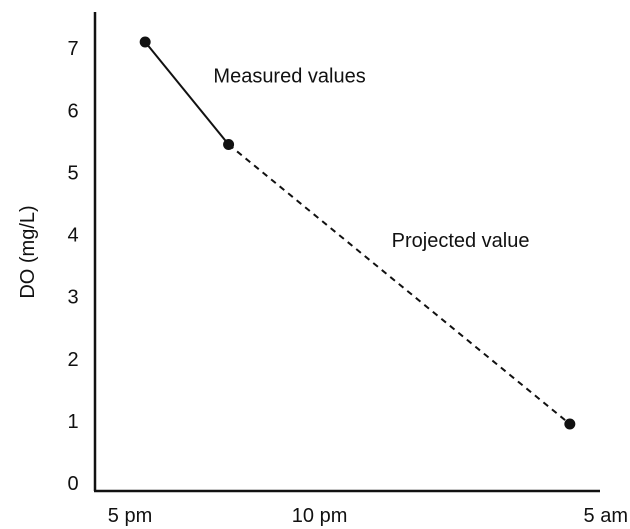 Image resolution: width=630 pixels, height=529 pixels. I want to click on y-tick-label: 2, so click(72, 360).